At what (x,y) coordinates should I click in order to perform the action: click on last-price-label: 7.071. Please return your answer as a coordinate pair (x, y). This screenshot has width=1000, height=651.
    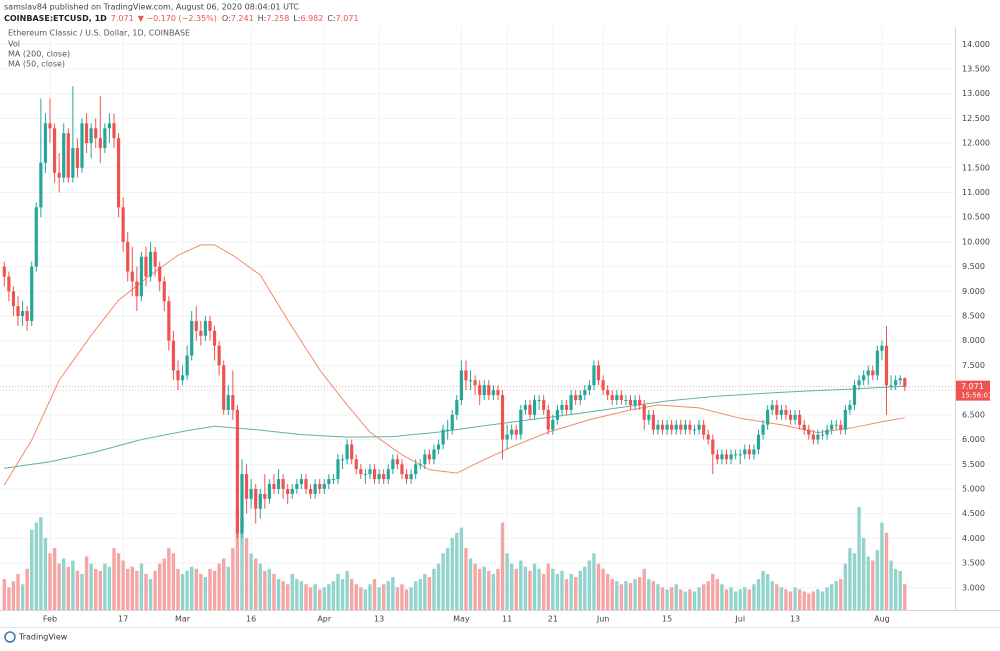
    Looking at the image, I should click on (972, 386).